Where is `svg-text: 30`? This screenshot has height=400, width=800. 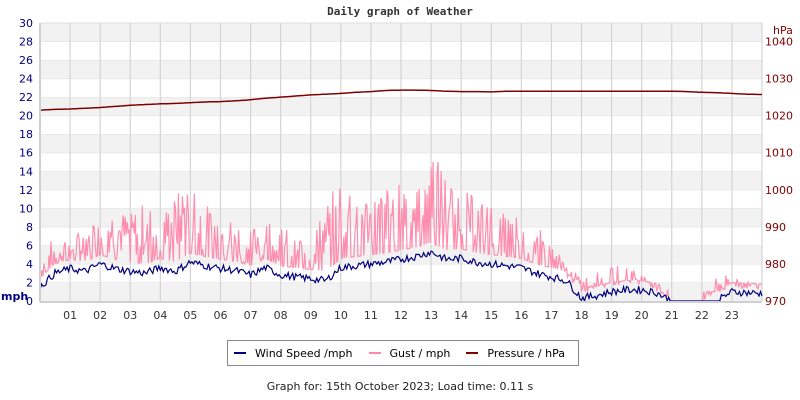 svg-text: 30 is located at coordinates (26, 23).